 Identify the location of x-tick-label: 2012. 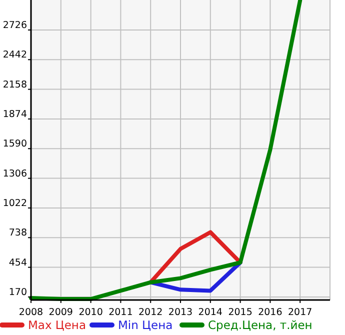
(150, 312).